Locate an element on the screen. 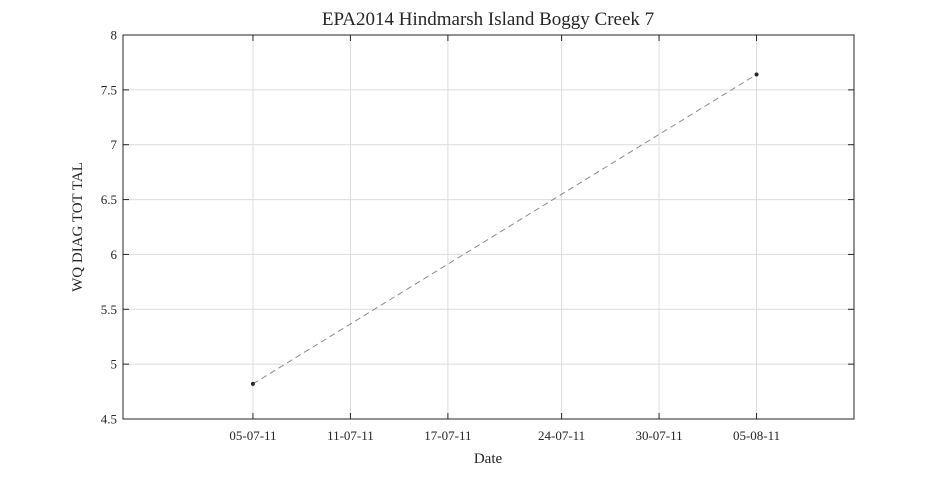 This screenshot has width=945, height=477. y-tick-label: 8 is located at coordinates (114, 35).